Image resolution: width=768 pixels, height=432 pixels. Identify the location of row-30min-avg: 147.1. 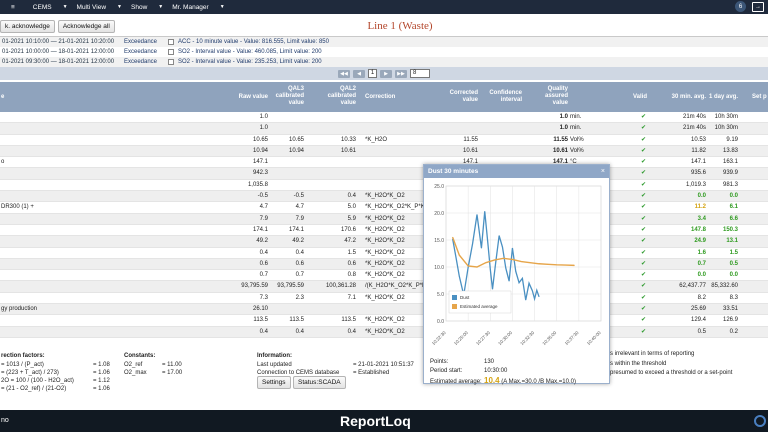
(698, 162).